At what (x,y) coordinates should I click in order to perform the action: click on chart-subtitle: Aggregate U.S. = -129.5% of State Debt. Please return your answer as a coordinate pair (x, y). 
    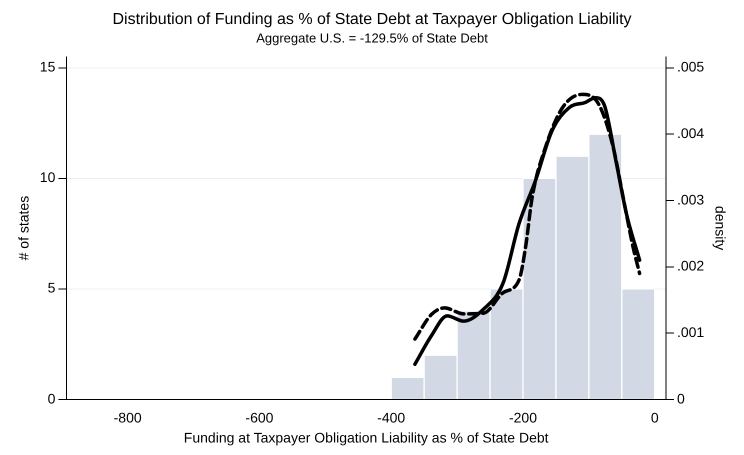
    Looking at the image, I should click on (372, 38).